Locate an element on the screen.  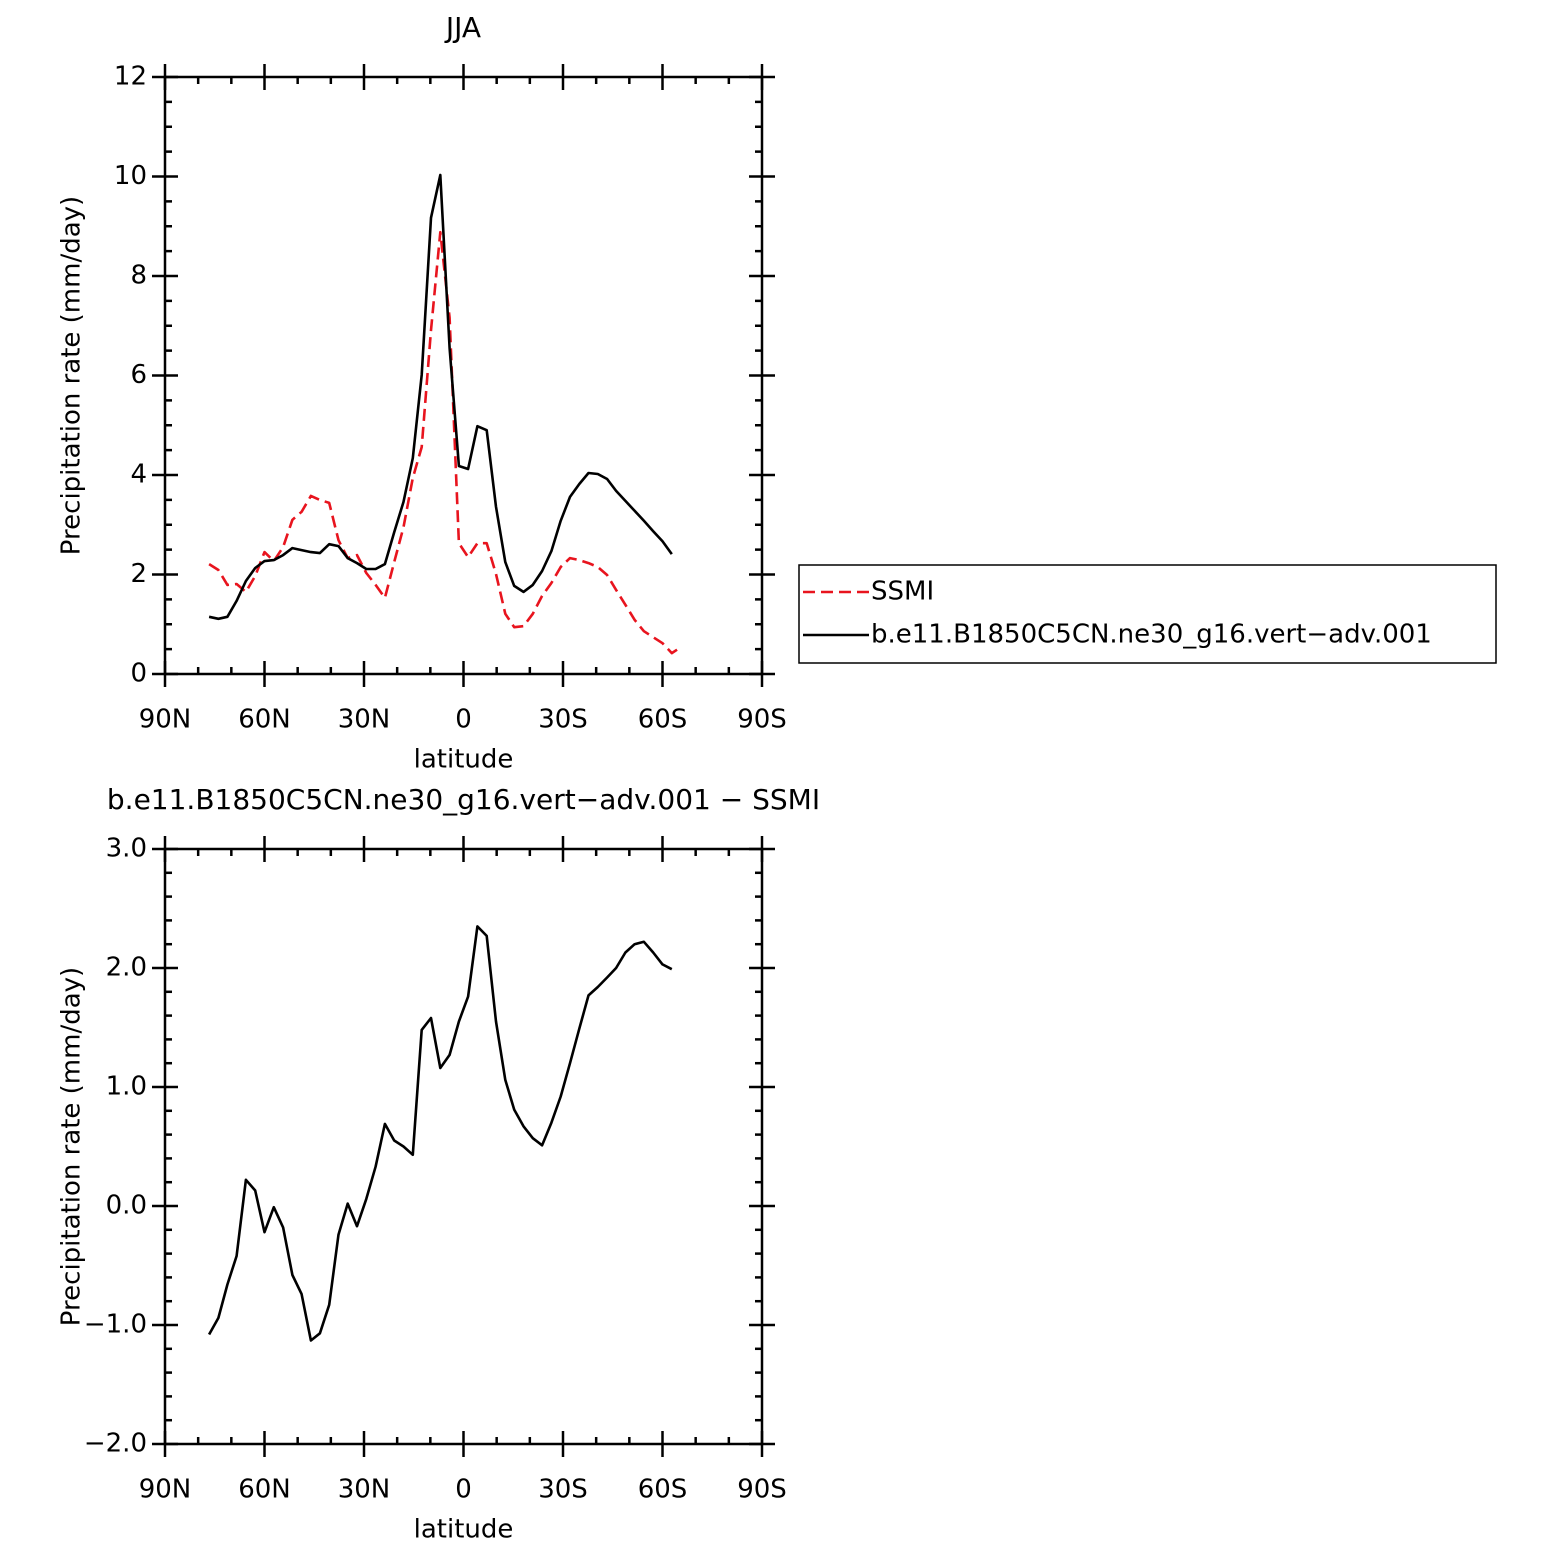
y-tick-label: −1.0 is located at coordinates (115, 1325).